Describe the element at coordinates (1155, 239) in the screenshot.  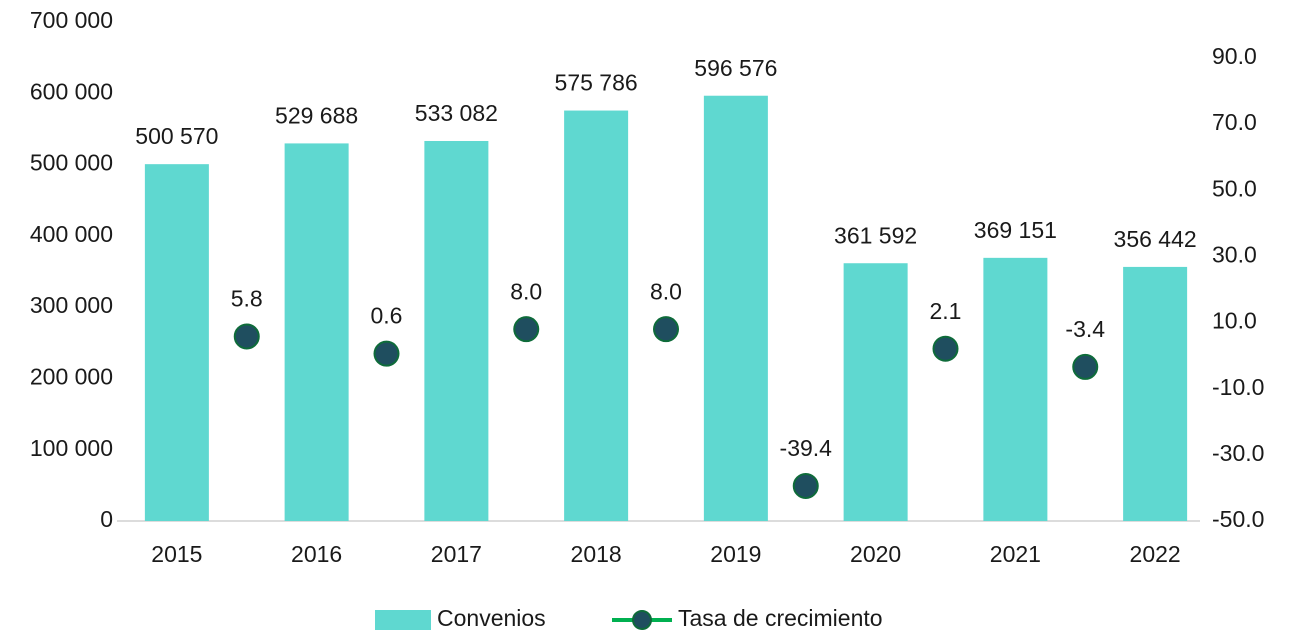
I see `bar-label: 356 442` at that location.